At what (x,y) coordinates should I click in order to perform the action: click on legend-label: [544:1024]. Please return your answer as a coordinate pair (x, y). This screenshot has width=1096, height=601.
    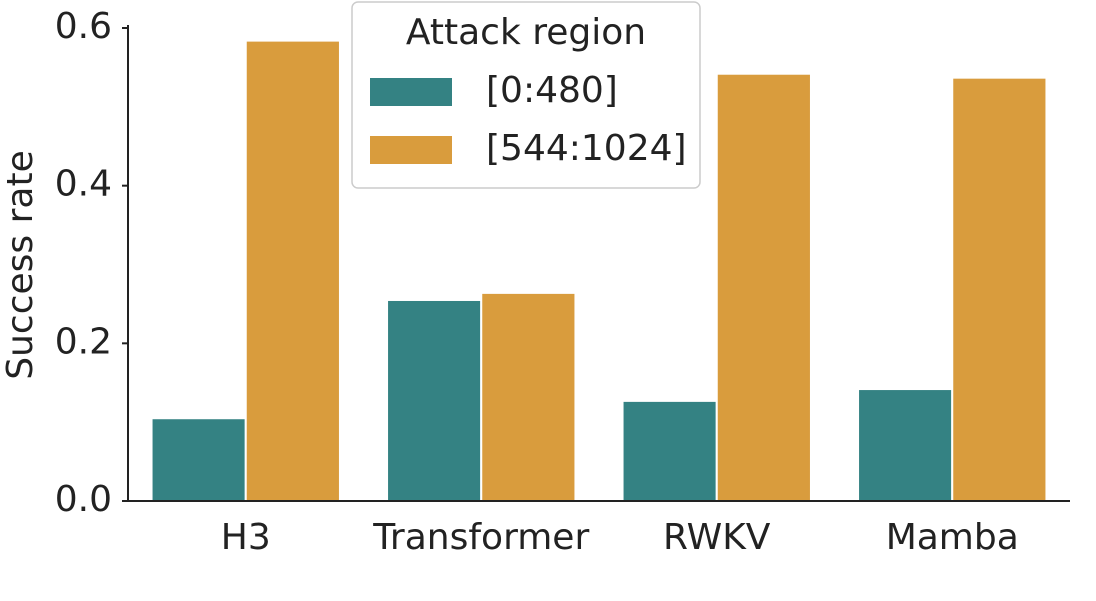
    Looking at the image, I should click on (586, 148).